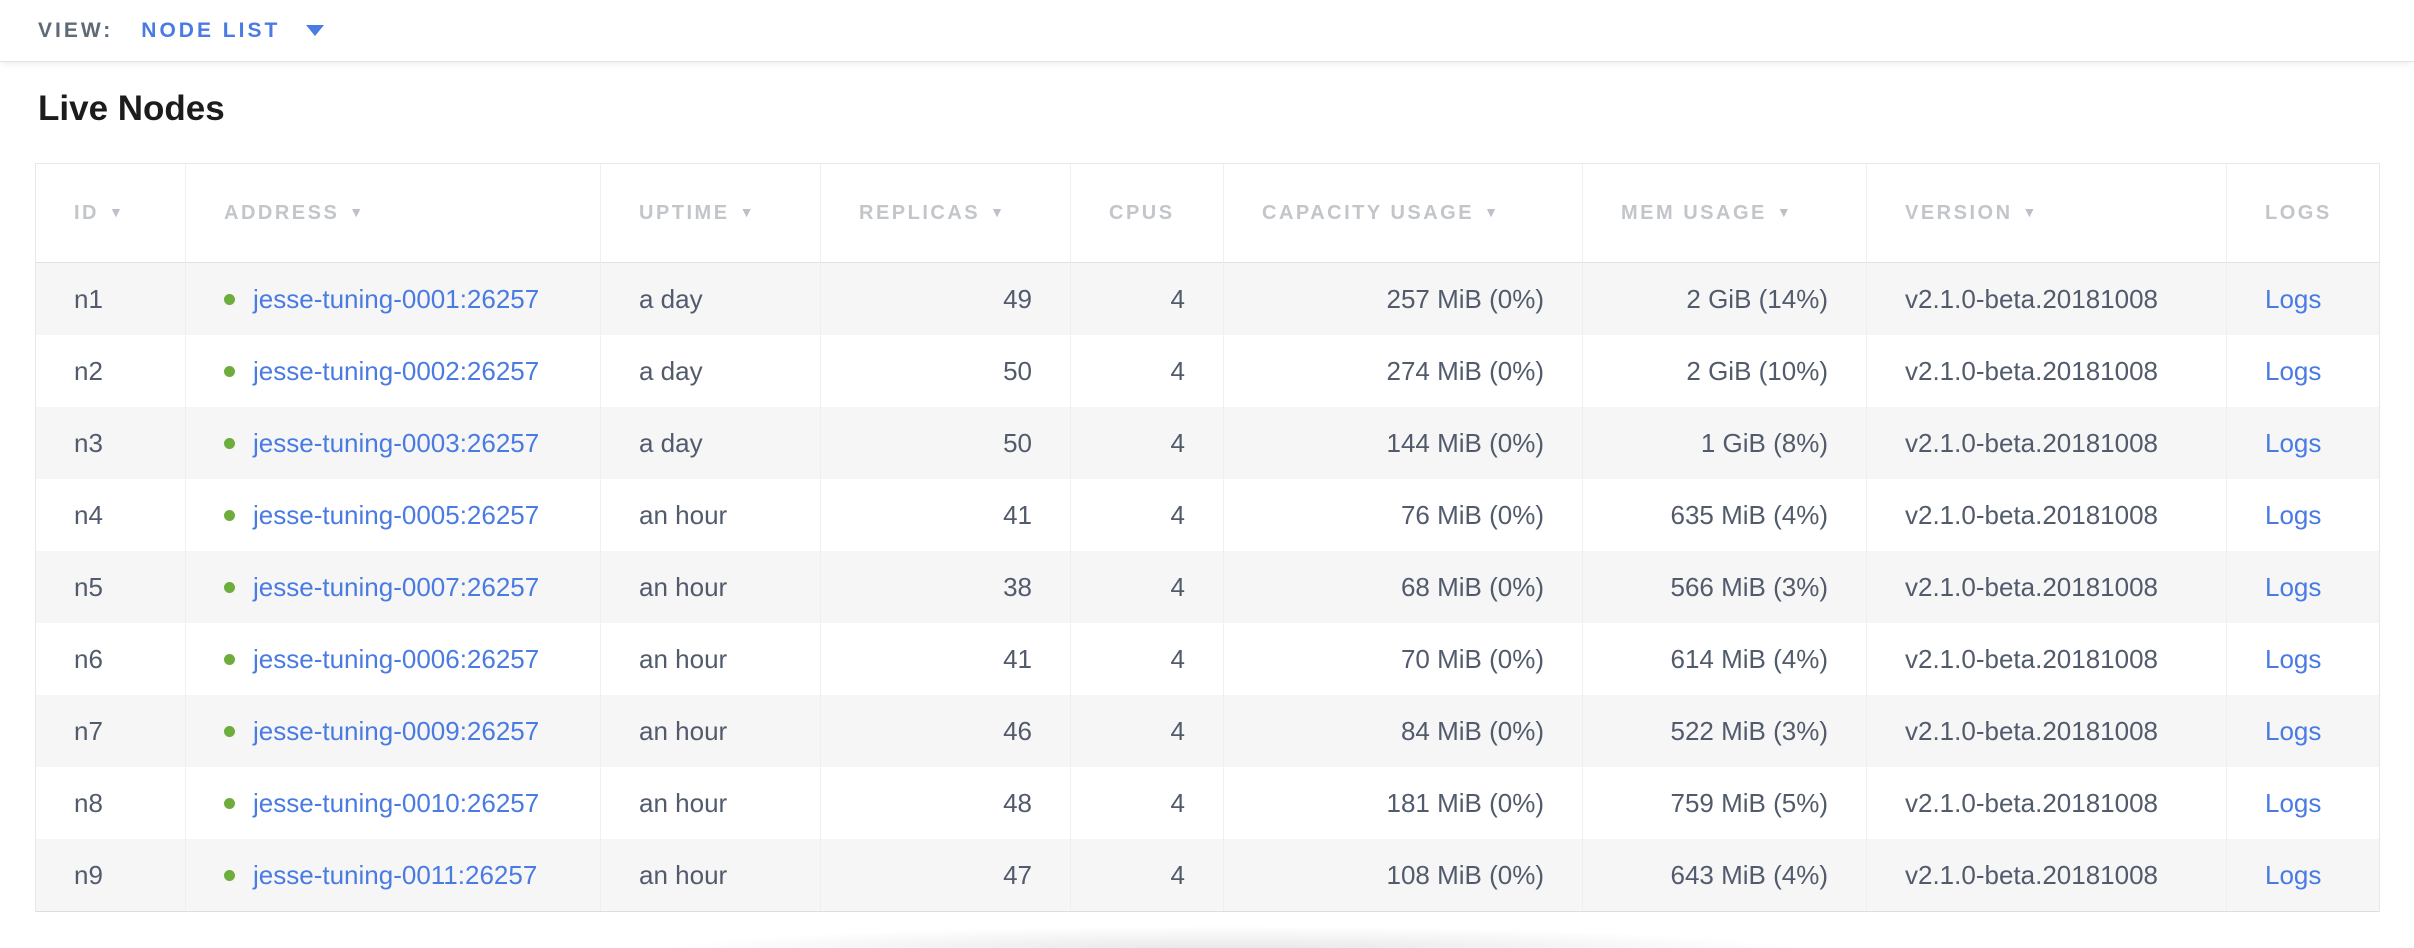 This screenshot has width=2414, height=948. I want to click on cell-id: n7, so click(111, 731).